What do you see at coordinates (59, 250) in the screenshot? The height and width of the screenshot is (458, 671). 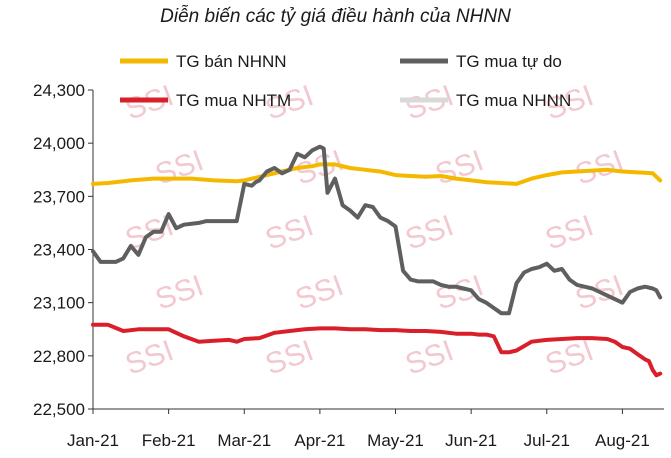 I see `y-tick-label: 23,400` at bounding box center [59, 250].